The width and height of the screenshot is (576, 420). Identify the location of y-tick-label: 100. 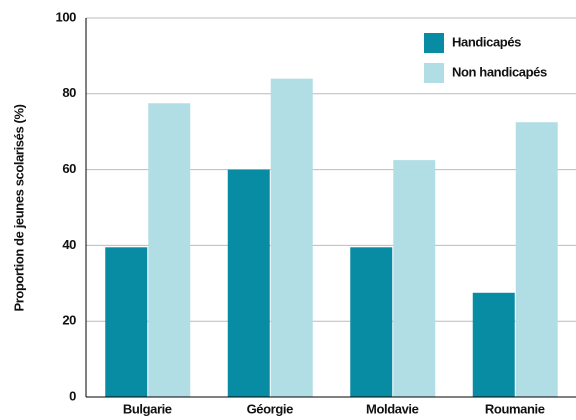
(66, 16).